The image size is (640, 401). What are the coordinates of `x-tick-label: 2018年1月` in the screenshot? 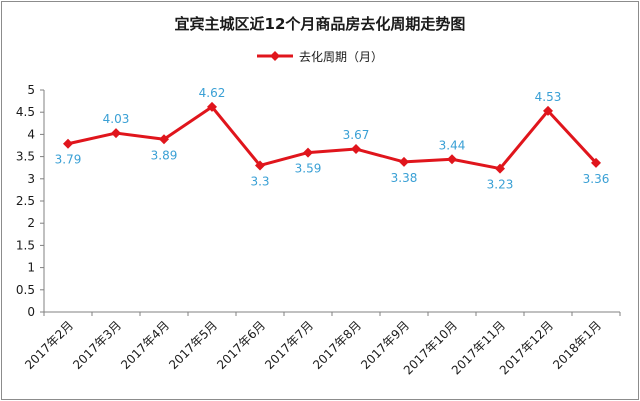 It's located at (577, 345).